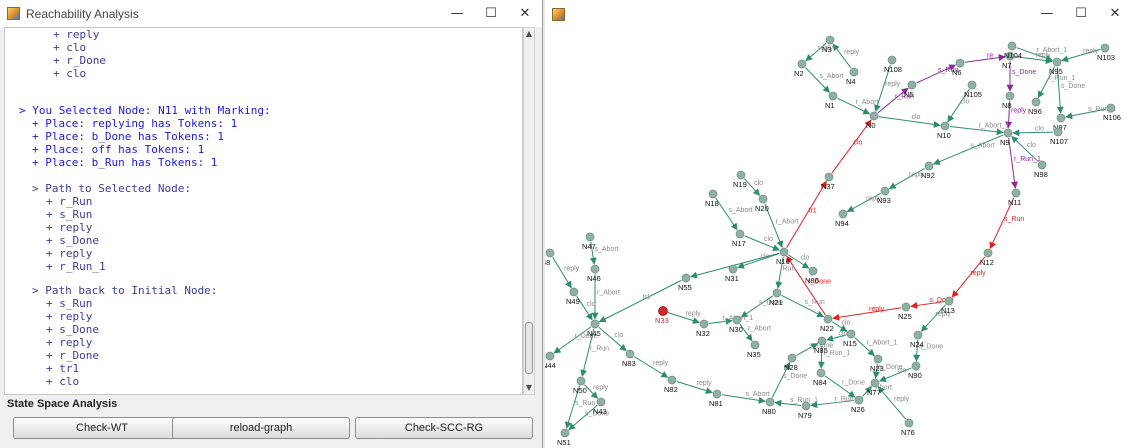  I want to click on right-titlebar: — ☐ ✕, so click(838, 14).